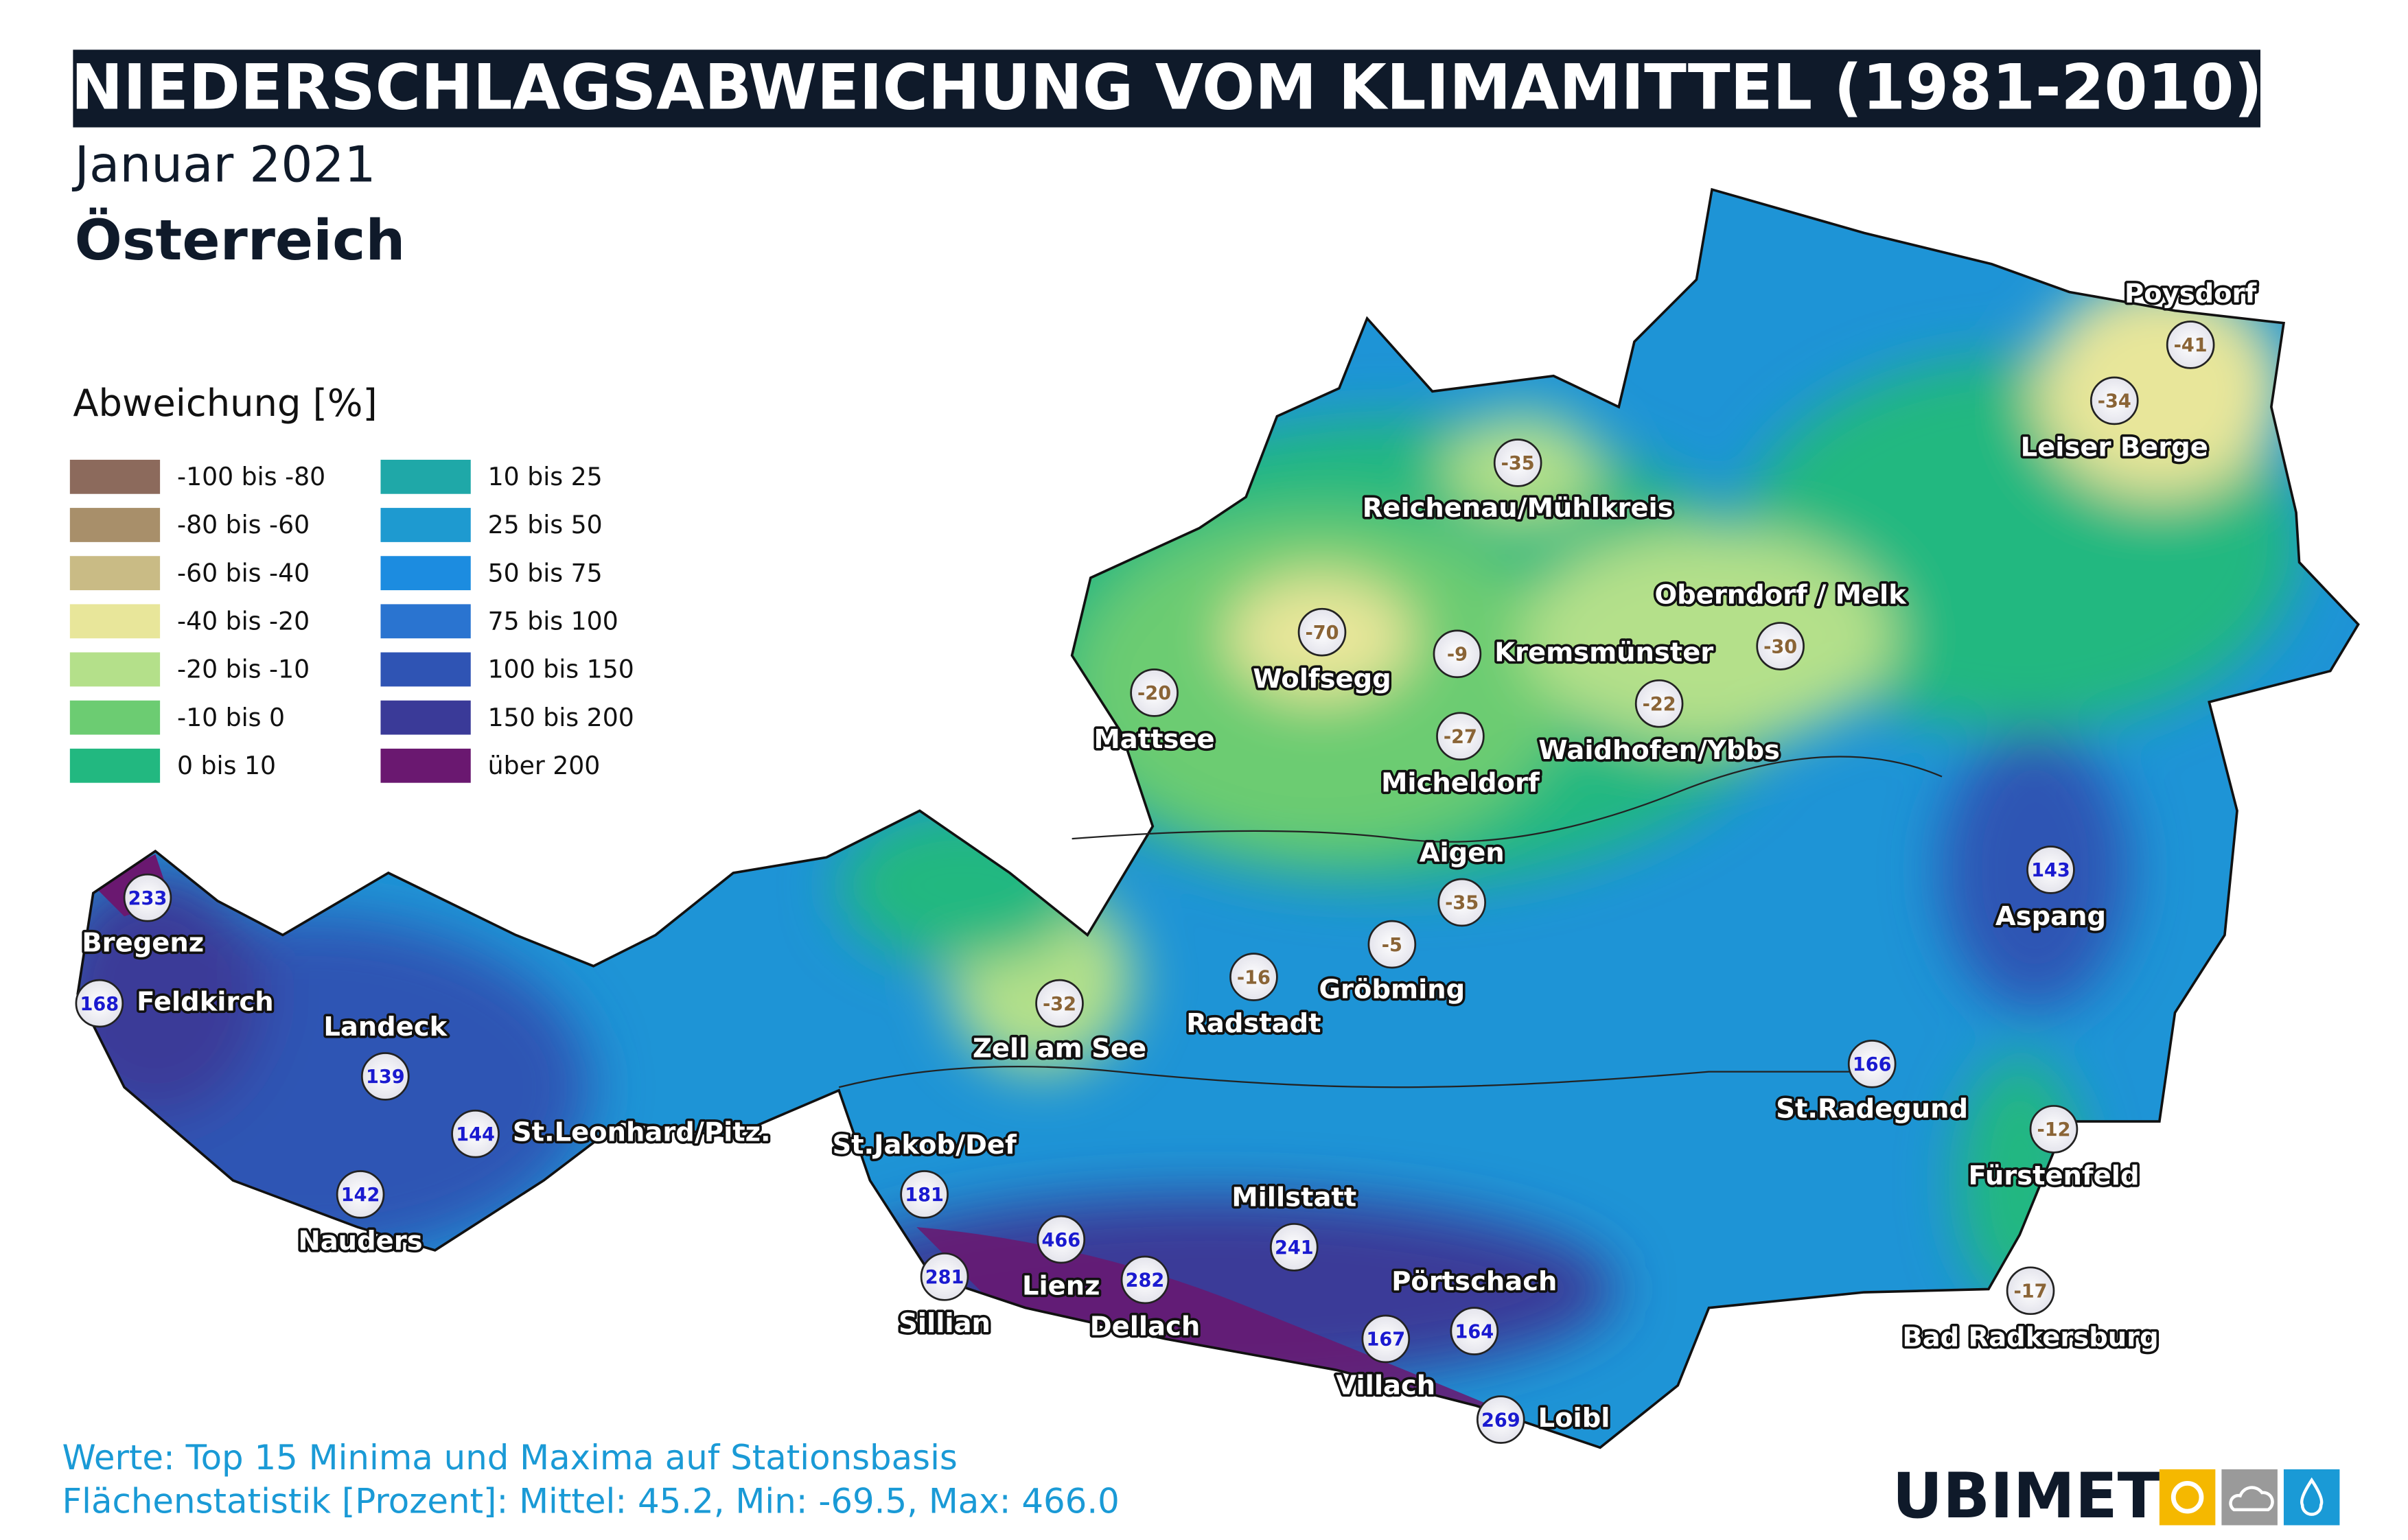 This screenshot has width=2408, height=1540. Describe the element at coordinates (561, 717) in the screenshot. I see `legend-label: 150 bis 200` at that location.